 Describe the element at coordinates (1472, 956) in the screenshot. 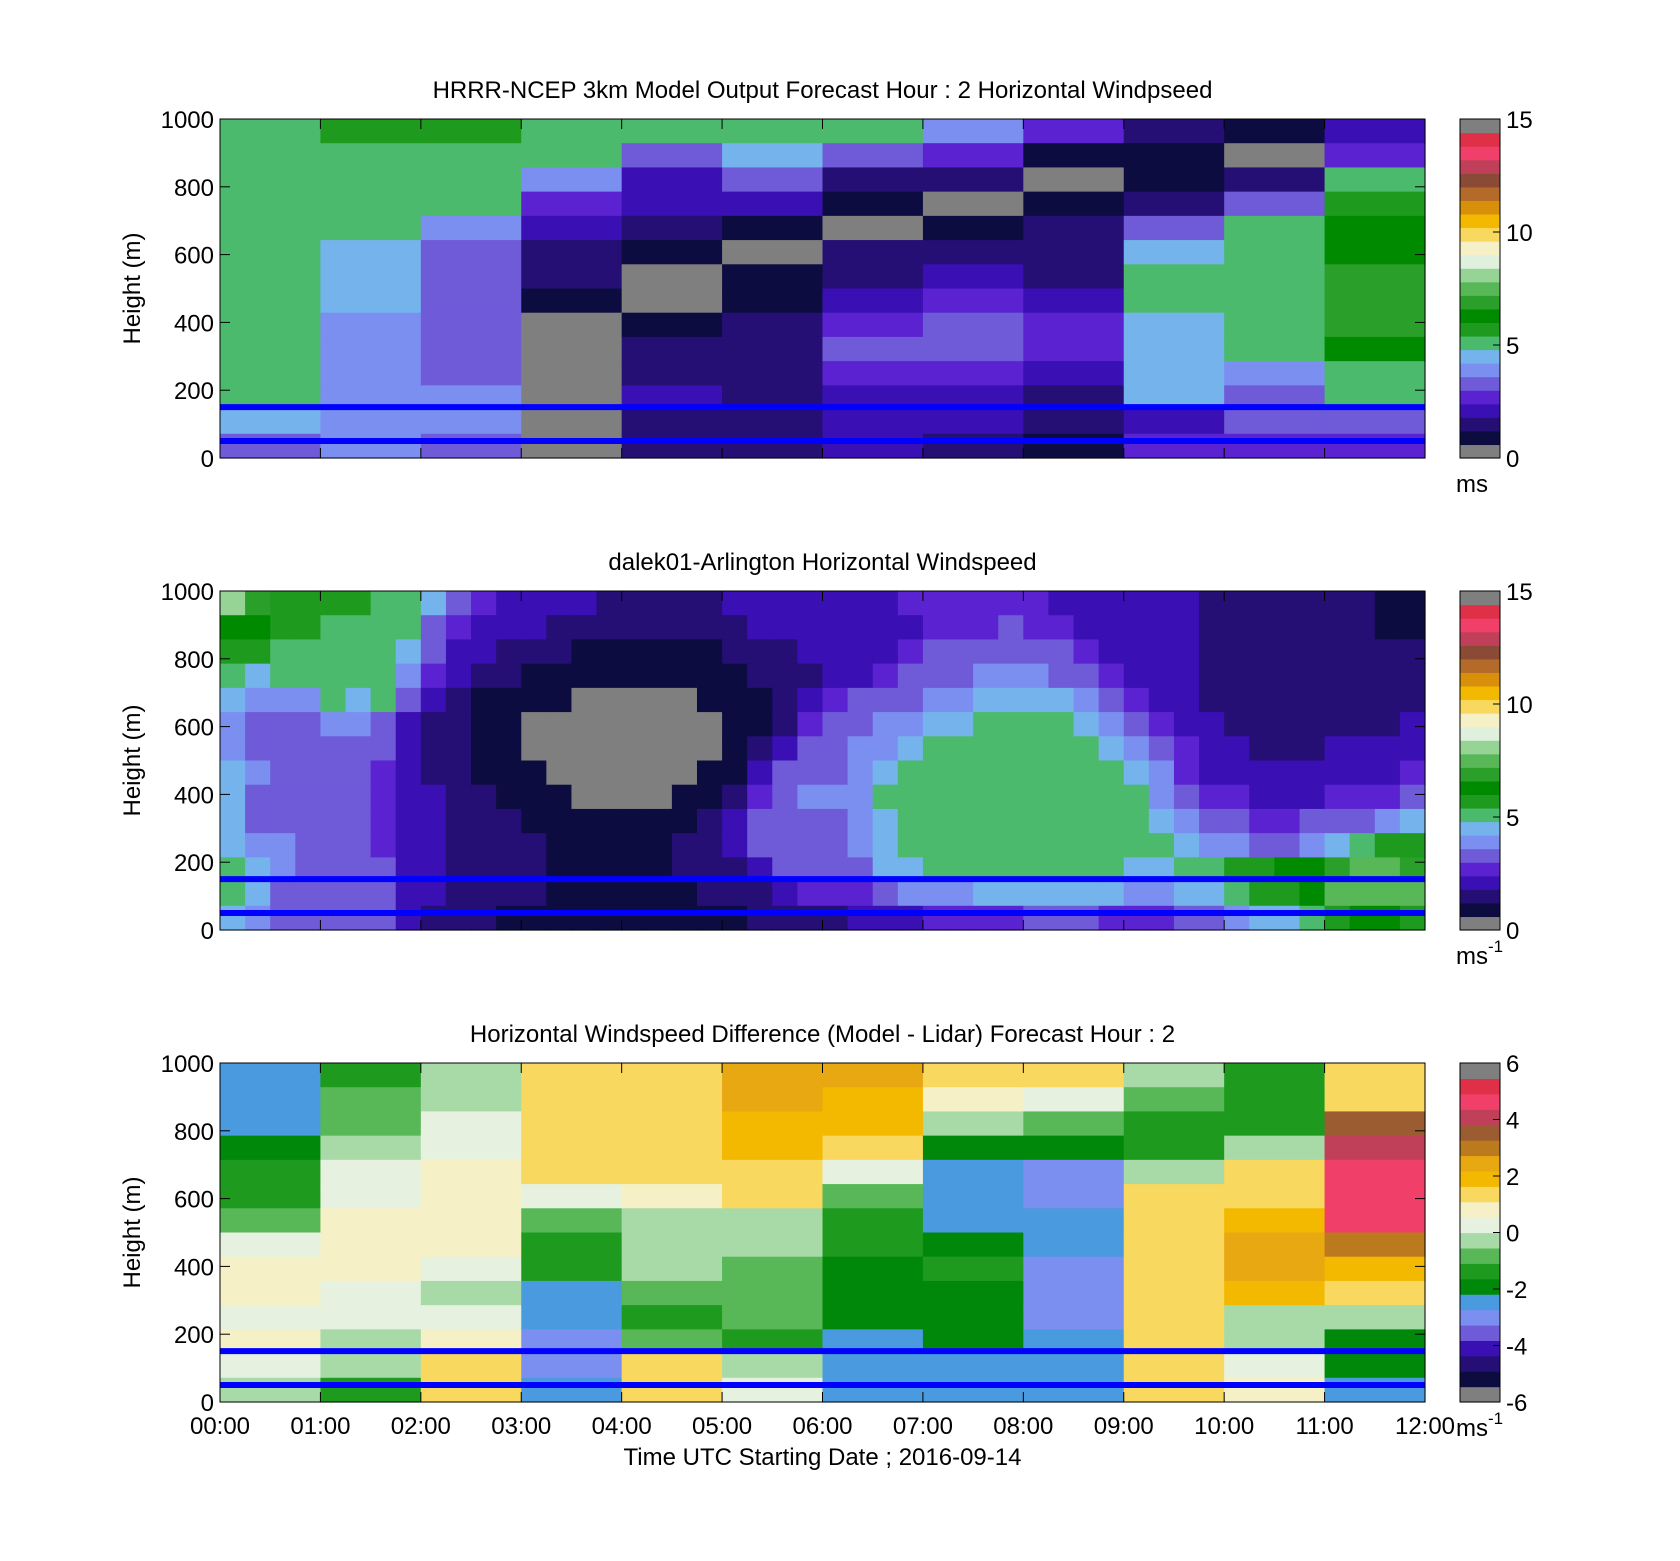

I see `colorbar-unit-base: ms` at that location.